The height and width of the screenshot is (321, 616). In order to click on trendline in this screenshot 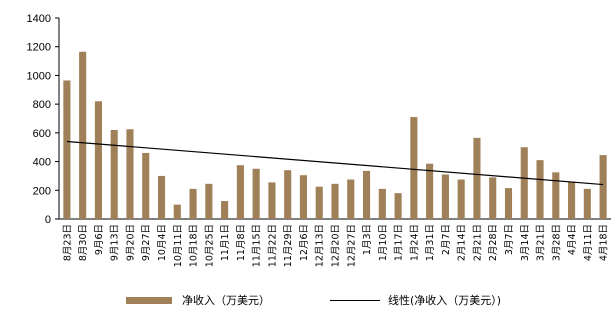, I will do `click(335, 163)`.